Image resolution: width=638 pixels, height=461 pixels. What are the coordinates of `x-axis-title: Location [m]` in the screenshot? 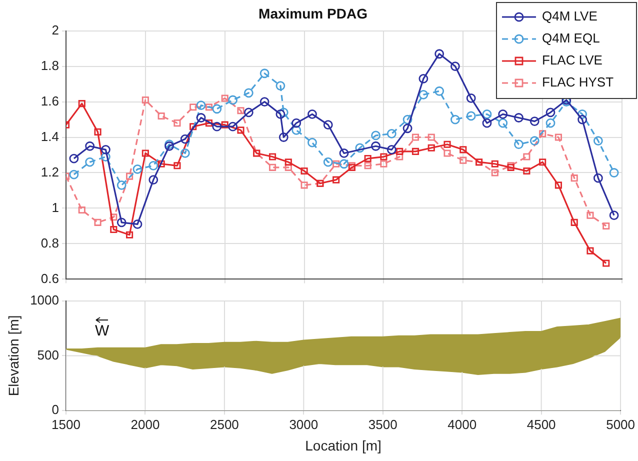 It's located at (343, 445).